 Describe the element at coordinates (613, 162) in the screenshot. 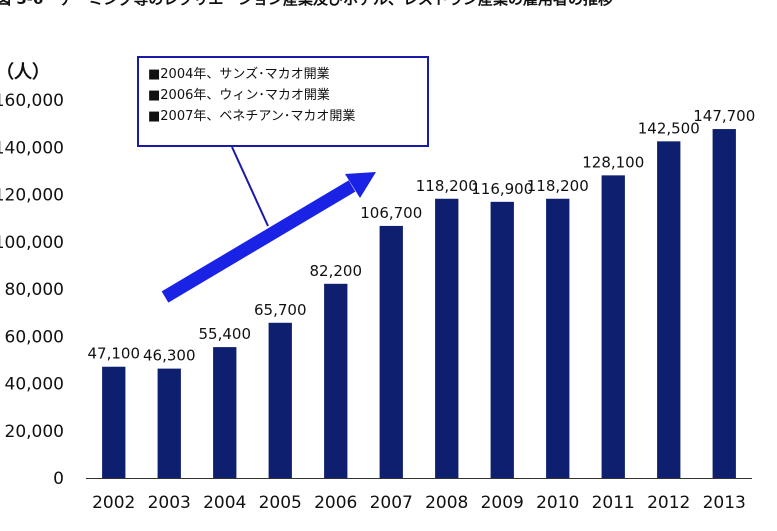

I see `data-label-2011: 128,100` at that location.